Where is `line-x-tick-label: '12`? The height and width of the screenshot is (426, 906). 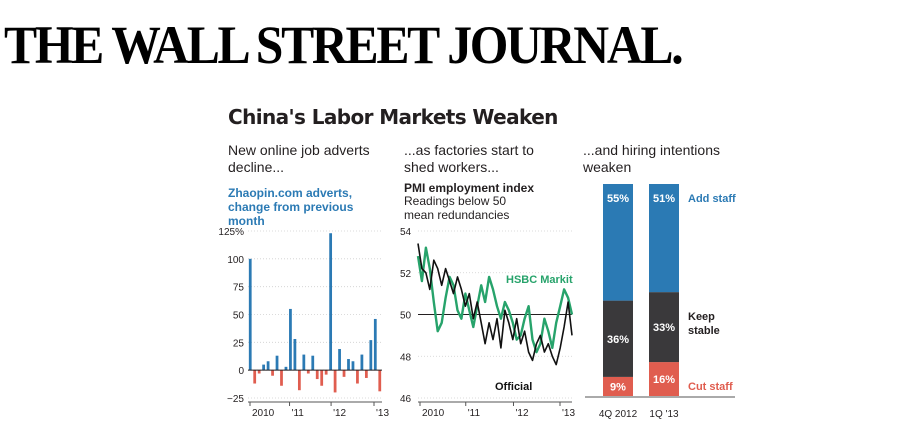 line-x-tick-label: '12 is located at coordinates (521, 413).